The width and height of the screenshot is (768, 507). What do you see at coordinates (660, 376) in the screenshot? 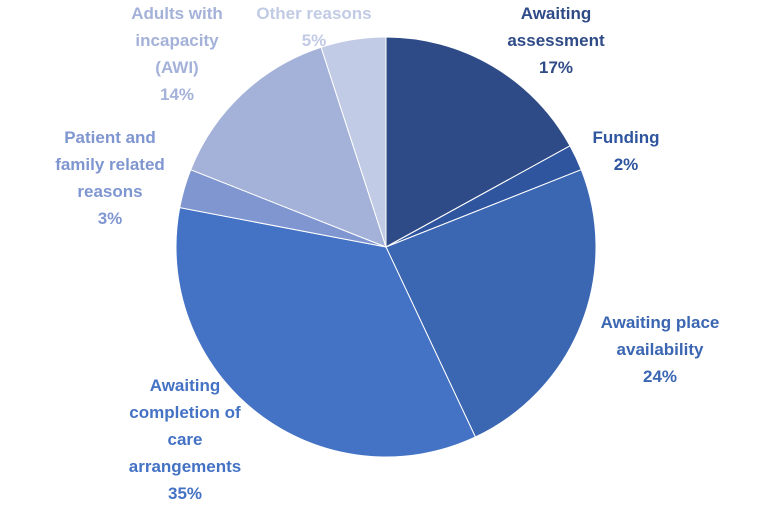
I see `value-label: 24%` at bounding box center [660, 376].